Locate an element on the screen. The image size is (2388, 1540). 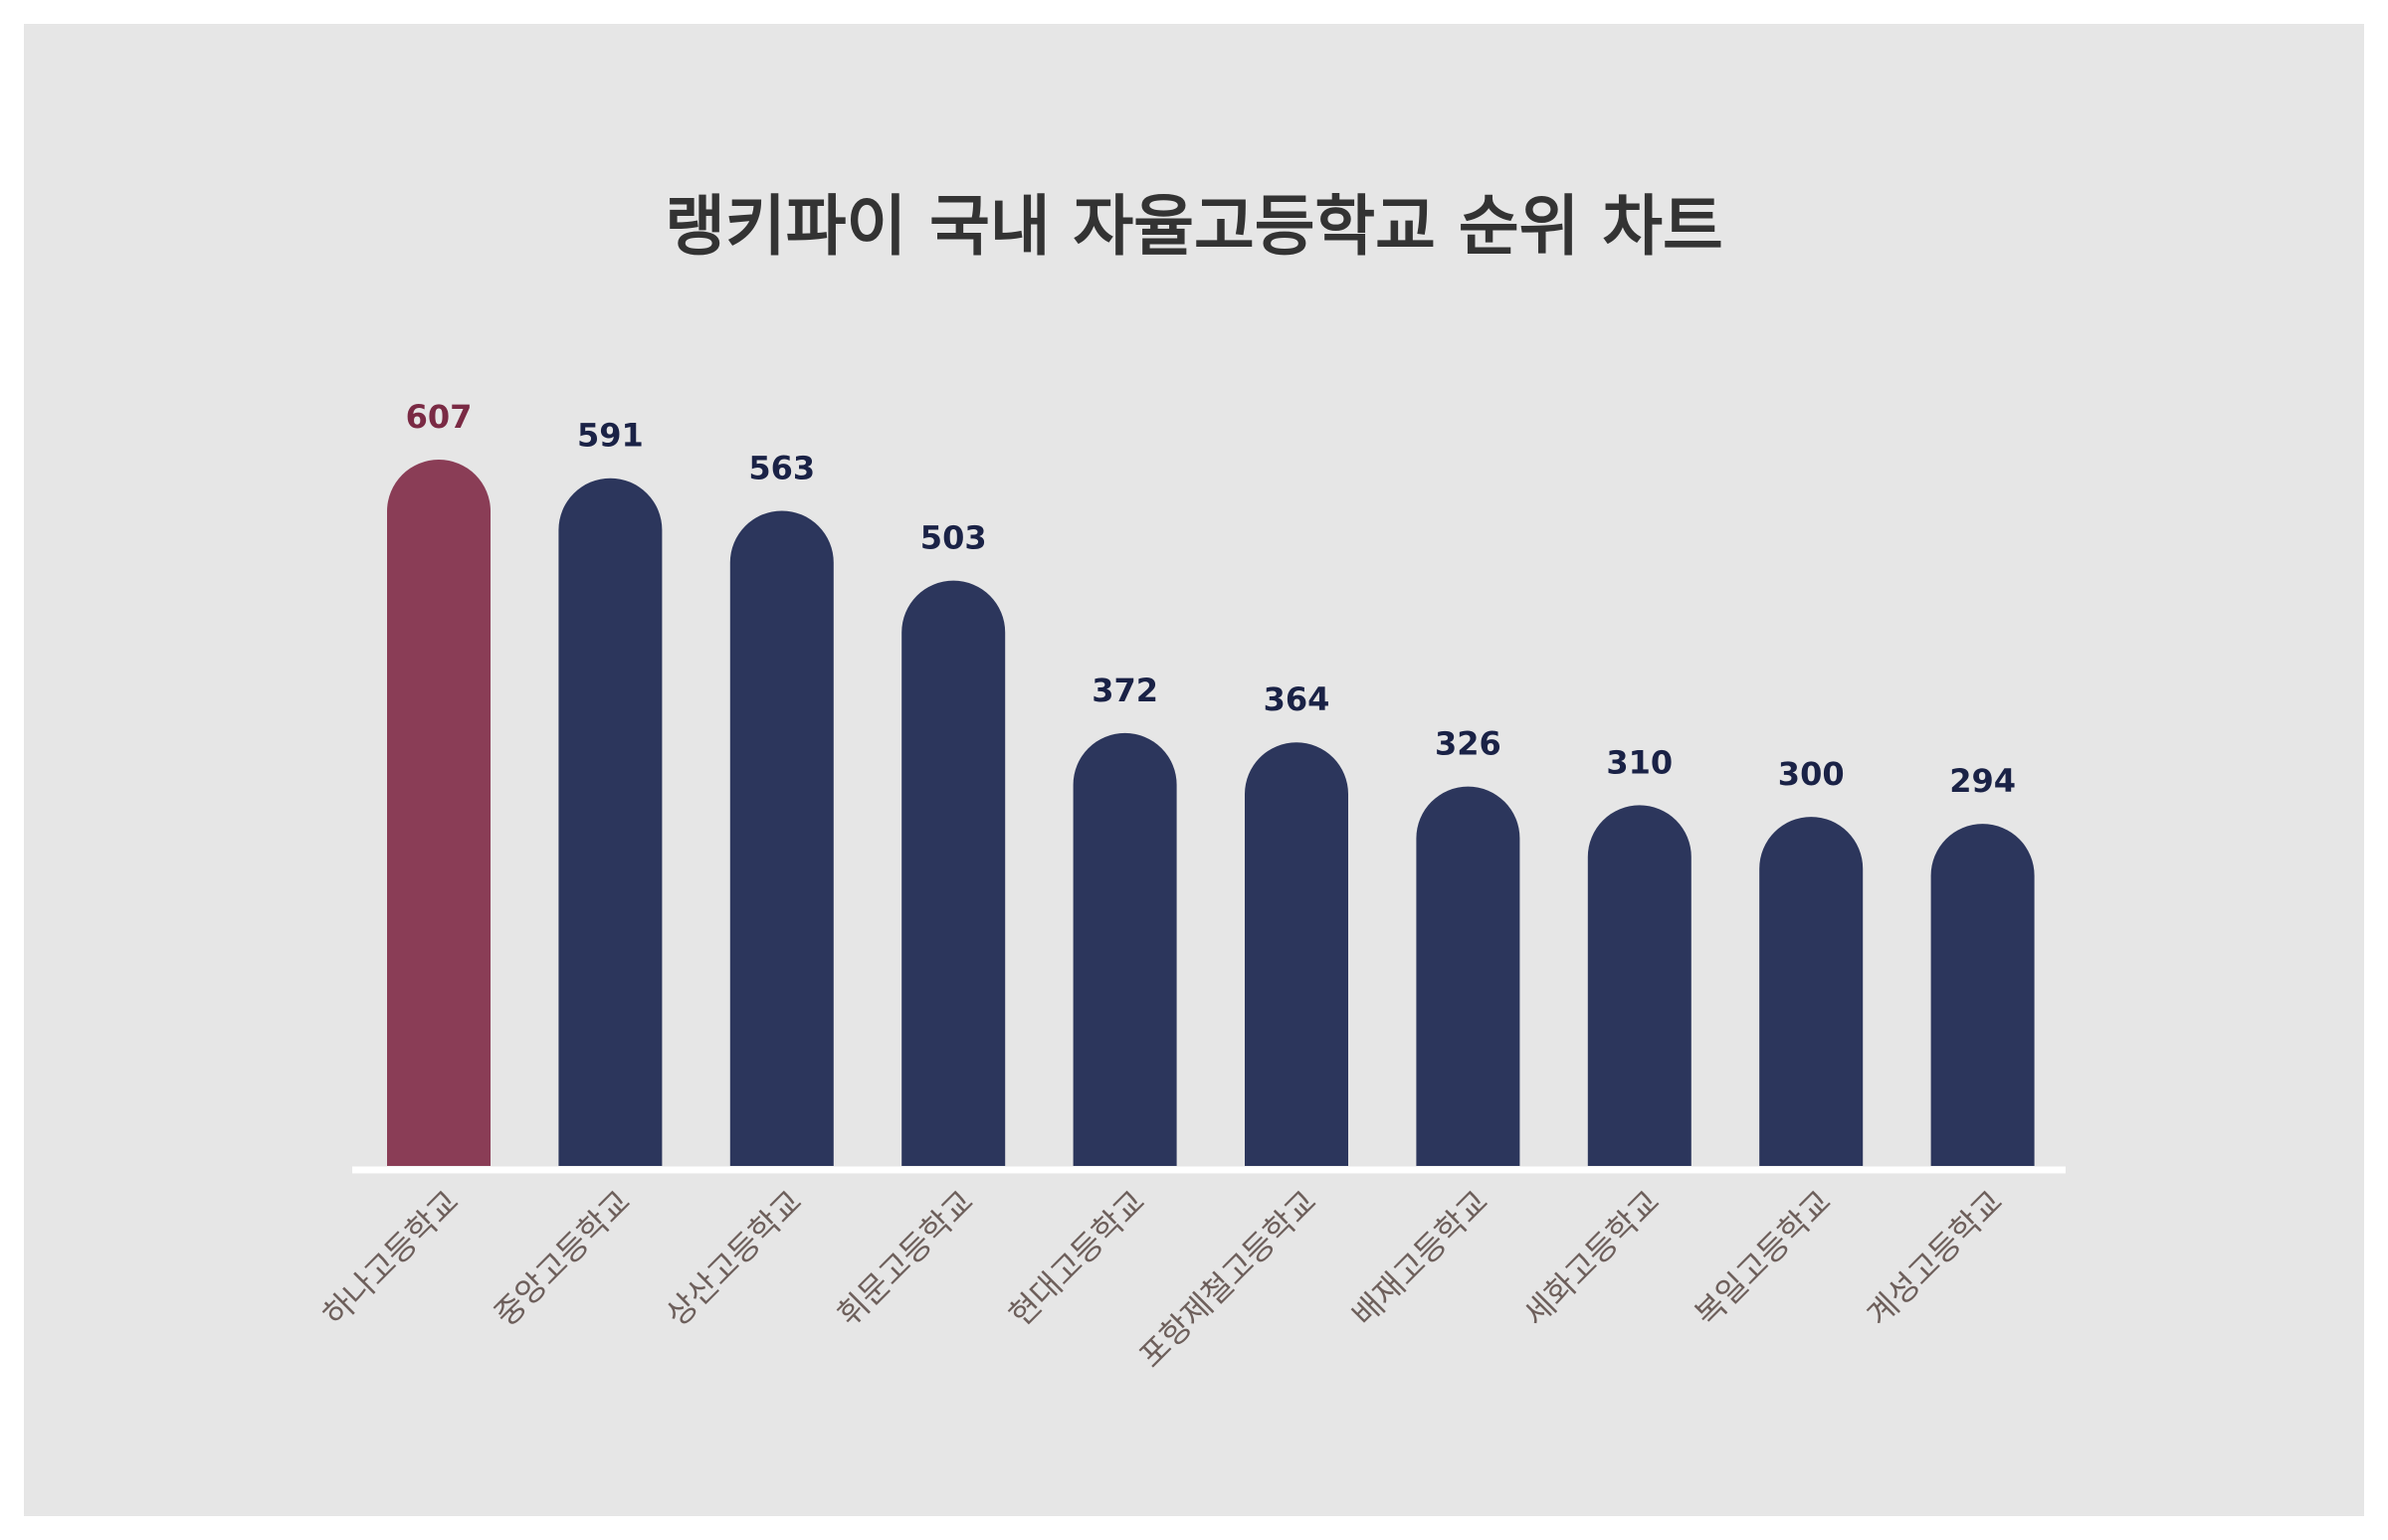
data-label: 364 is located at coordinates (1297, 699).